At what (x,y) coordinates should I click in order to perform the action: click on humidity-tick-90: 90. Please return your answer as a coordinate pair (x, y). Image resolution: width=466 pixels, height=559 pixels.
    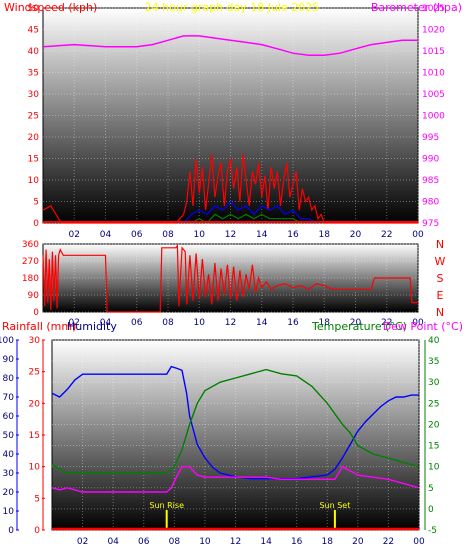
    Looking at the image, I should click on (9, 360).